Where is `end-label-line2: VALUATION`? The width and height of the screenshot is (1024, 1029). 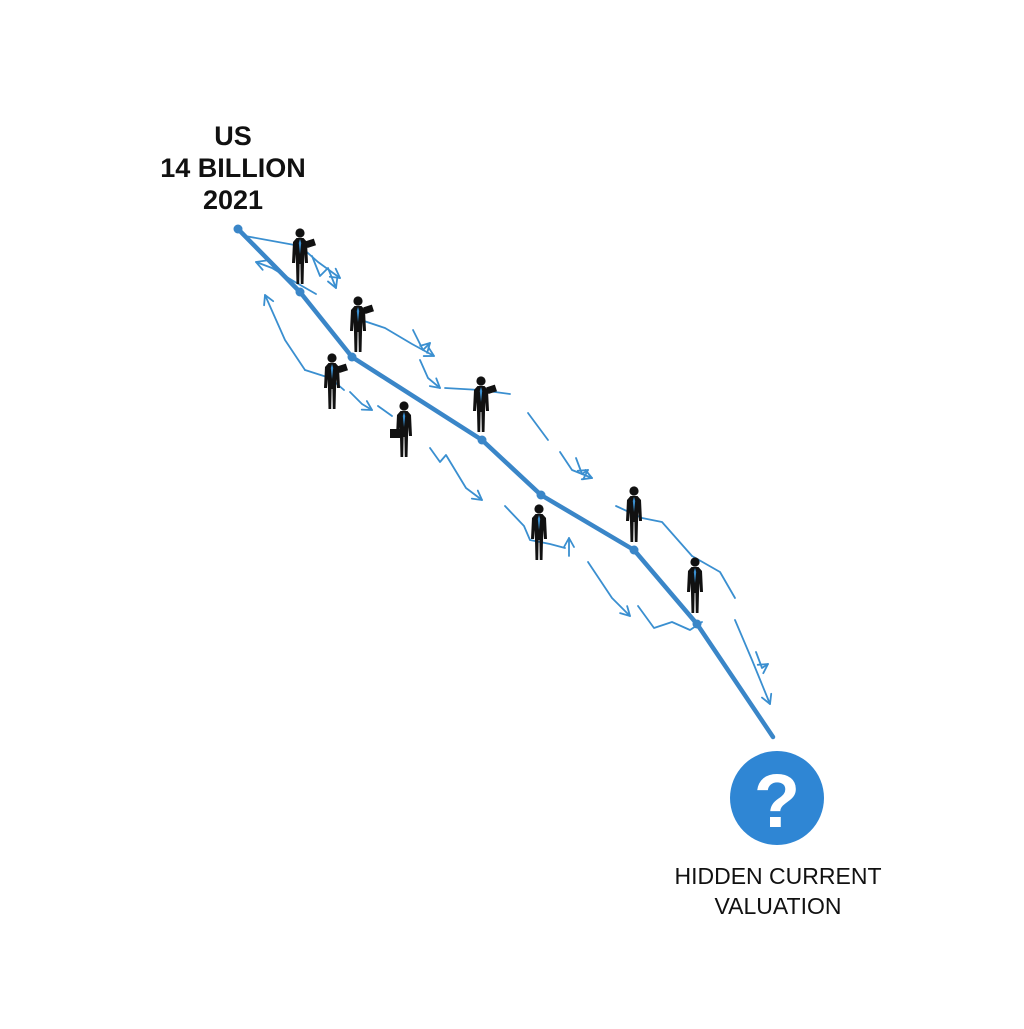 end-label-line2: VALUATION is located at coordinates (778, 906).